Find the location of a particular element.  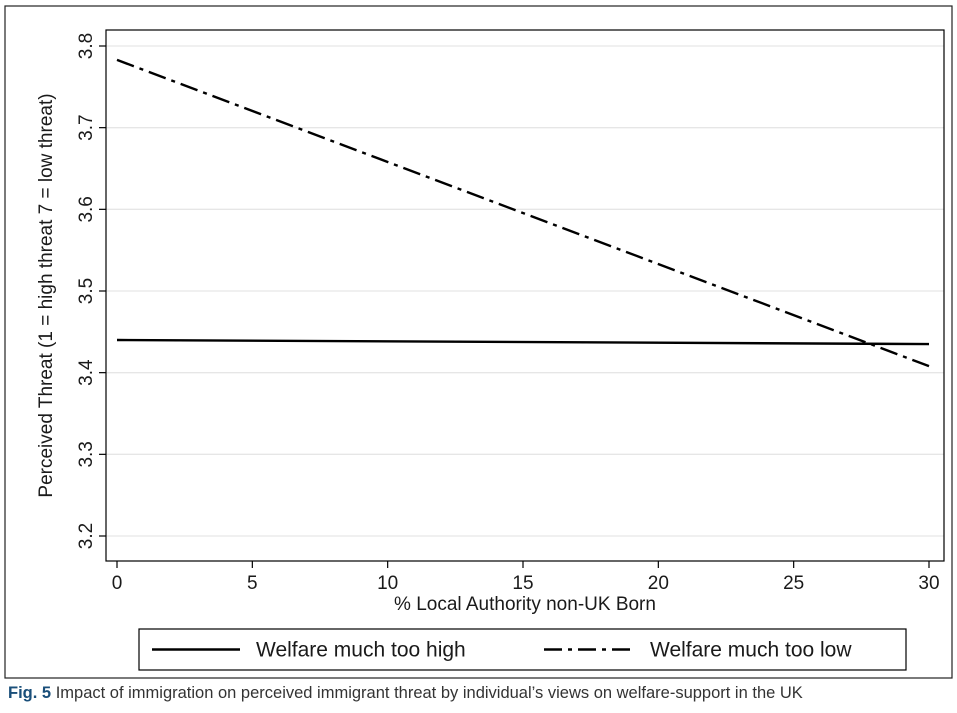

x-axis: 0 5 10 15 20 25 30 is located at coordinates (526, 577).